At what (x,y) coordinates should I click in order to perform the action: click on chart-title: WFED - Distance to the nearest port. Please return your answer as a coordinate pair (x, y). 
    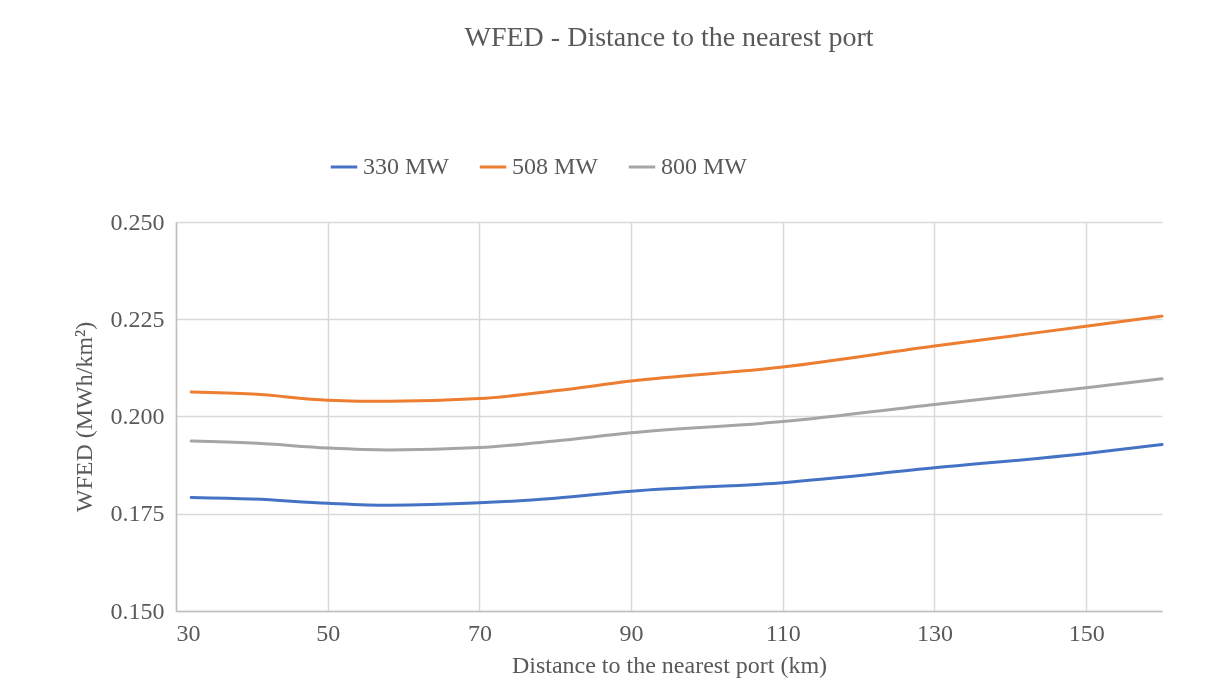
    Looking at the image, I should click on (669, 36).